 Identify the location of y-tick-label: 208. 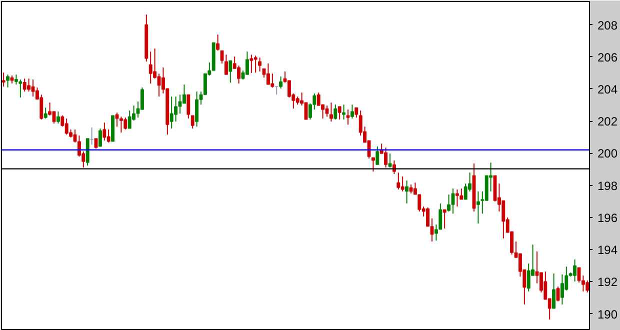
(608, 25).